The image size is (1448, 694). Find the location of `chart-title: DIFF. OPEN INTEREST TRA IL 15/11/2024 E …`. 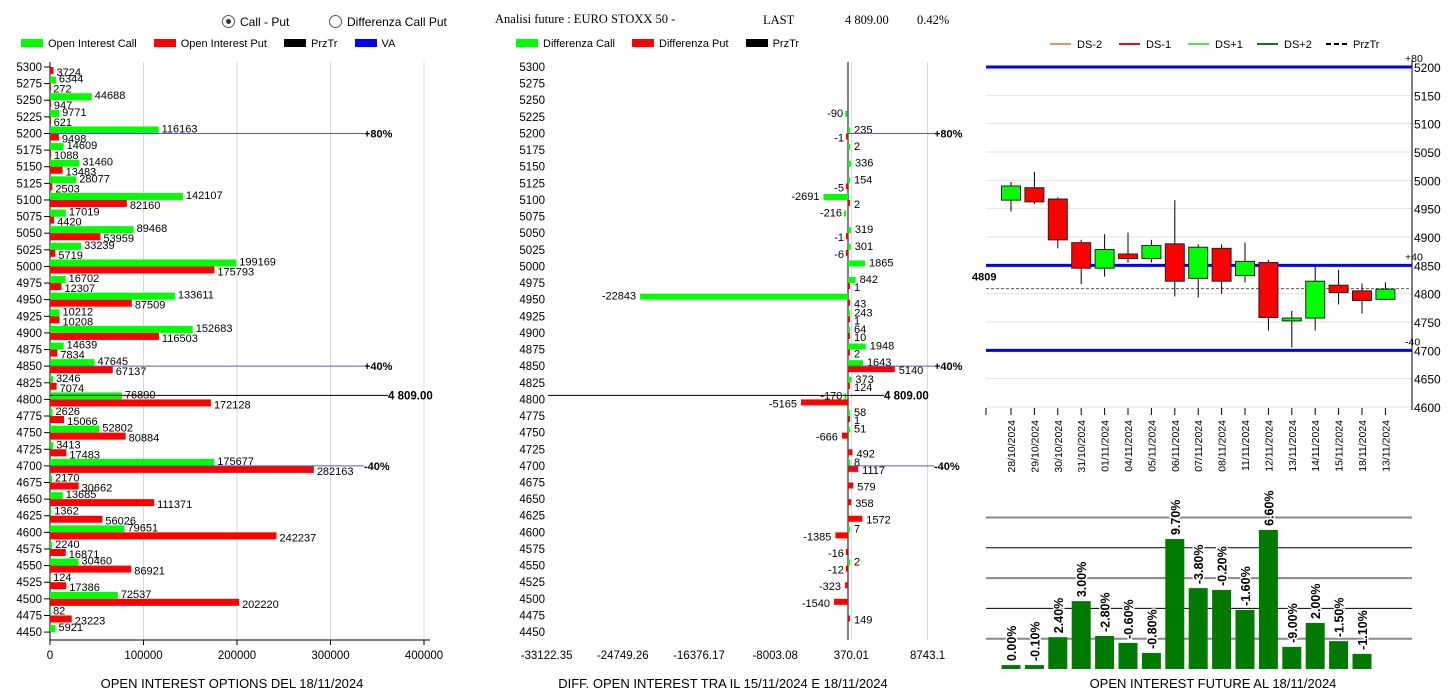

chart-title: DIFF. OPEN INTEREST TRA IL 15/11/2024 E … is located at coordinates (723, 683).